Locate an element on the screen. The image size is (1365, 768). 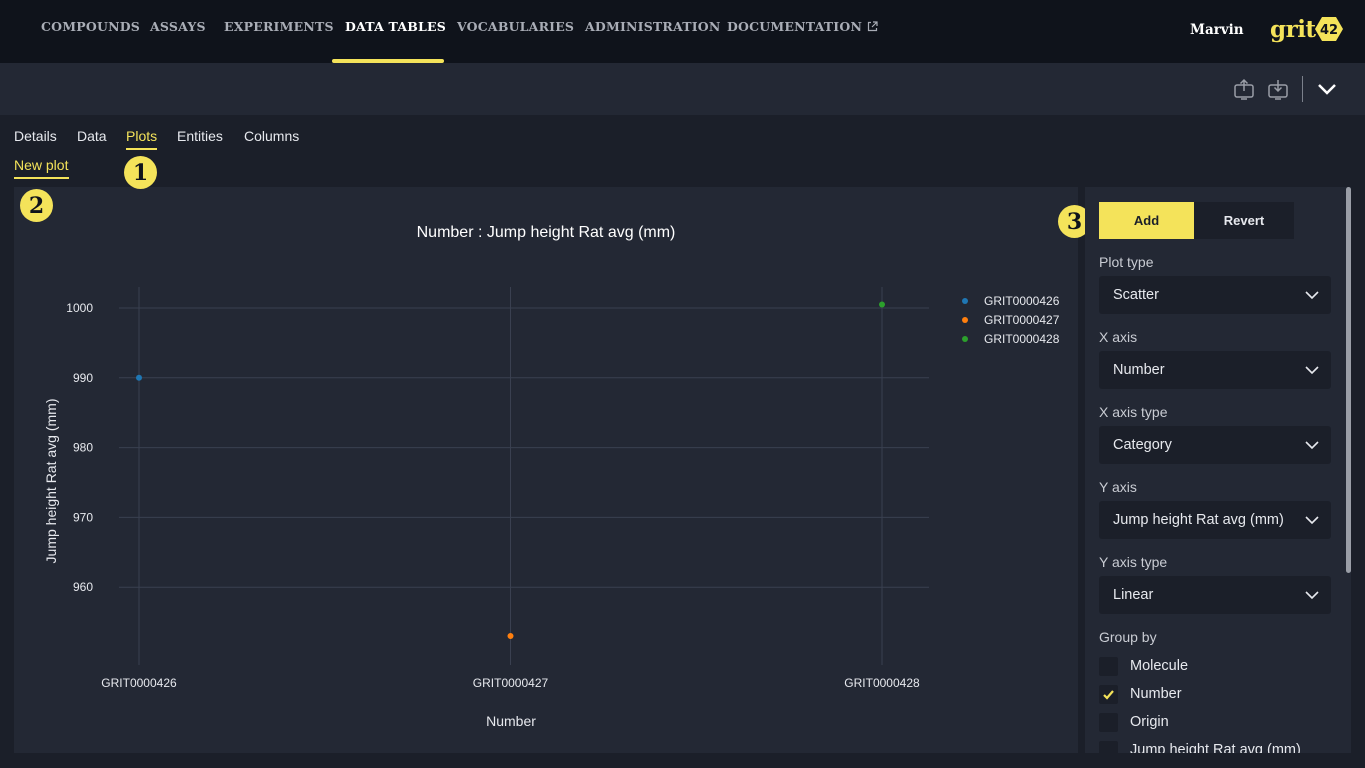
tab-columns: Columns is located at coordinates (272, 136).